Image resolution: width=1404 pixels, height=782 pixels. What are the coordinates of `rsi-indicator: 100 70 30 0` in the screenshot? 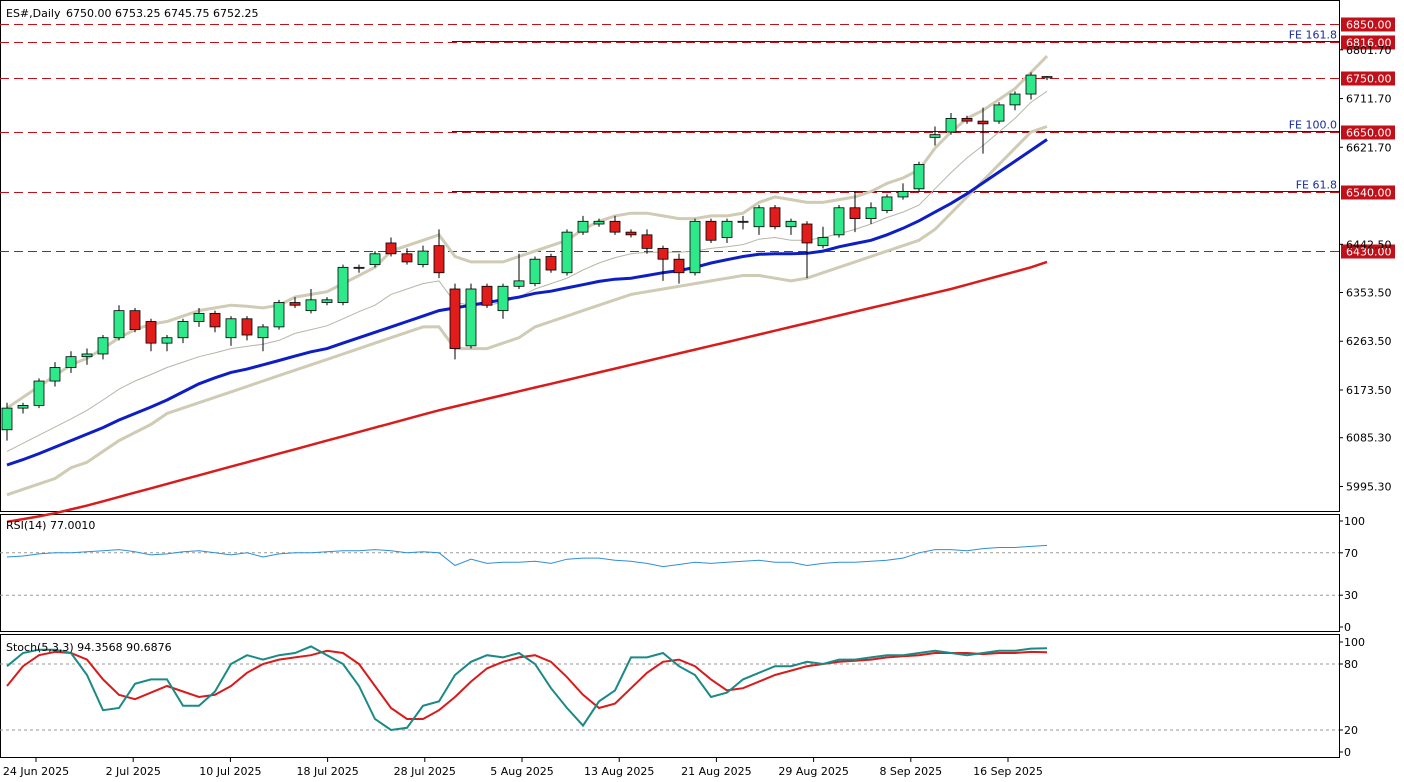 It's located at (682, 574).